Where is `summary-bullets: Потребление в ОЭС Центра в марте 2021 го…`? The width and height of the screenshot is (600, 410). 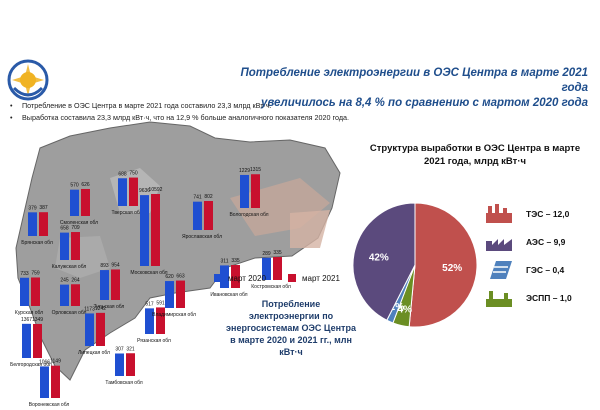
summary-bullets: Потребление в ОЭС Центра в марте 2021 го… is located at coordinates (239, 112).